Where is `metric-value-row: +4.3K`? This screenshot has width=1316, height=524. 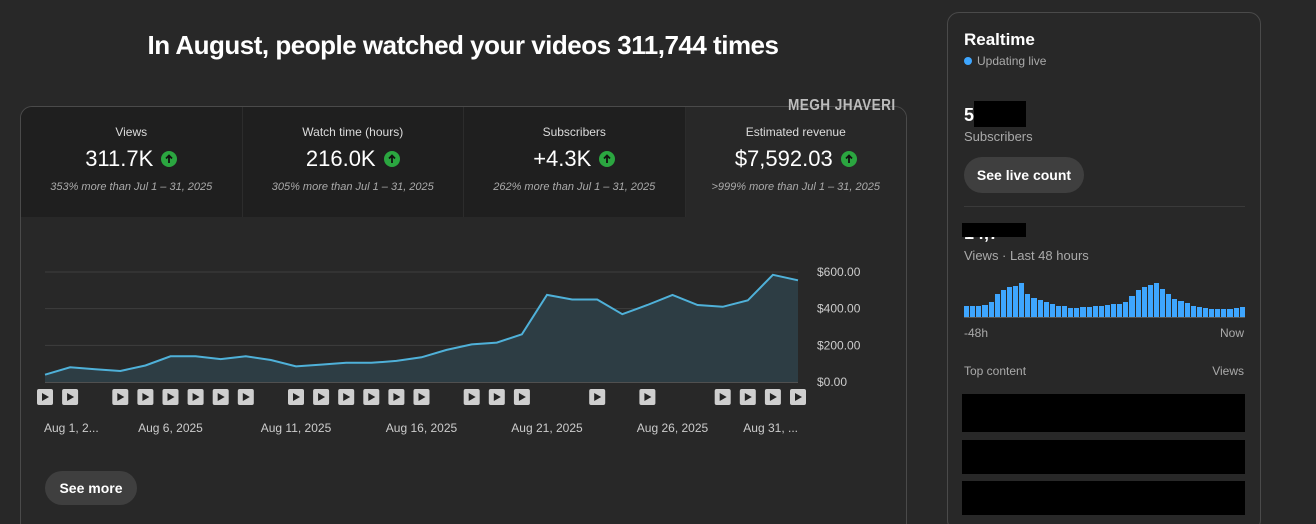 metric-value-row: +4.3K is located at coordinates (574, 159).